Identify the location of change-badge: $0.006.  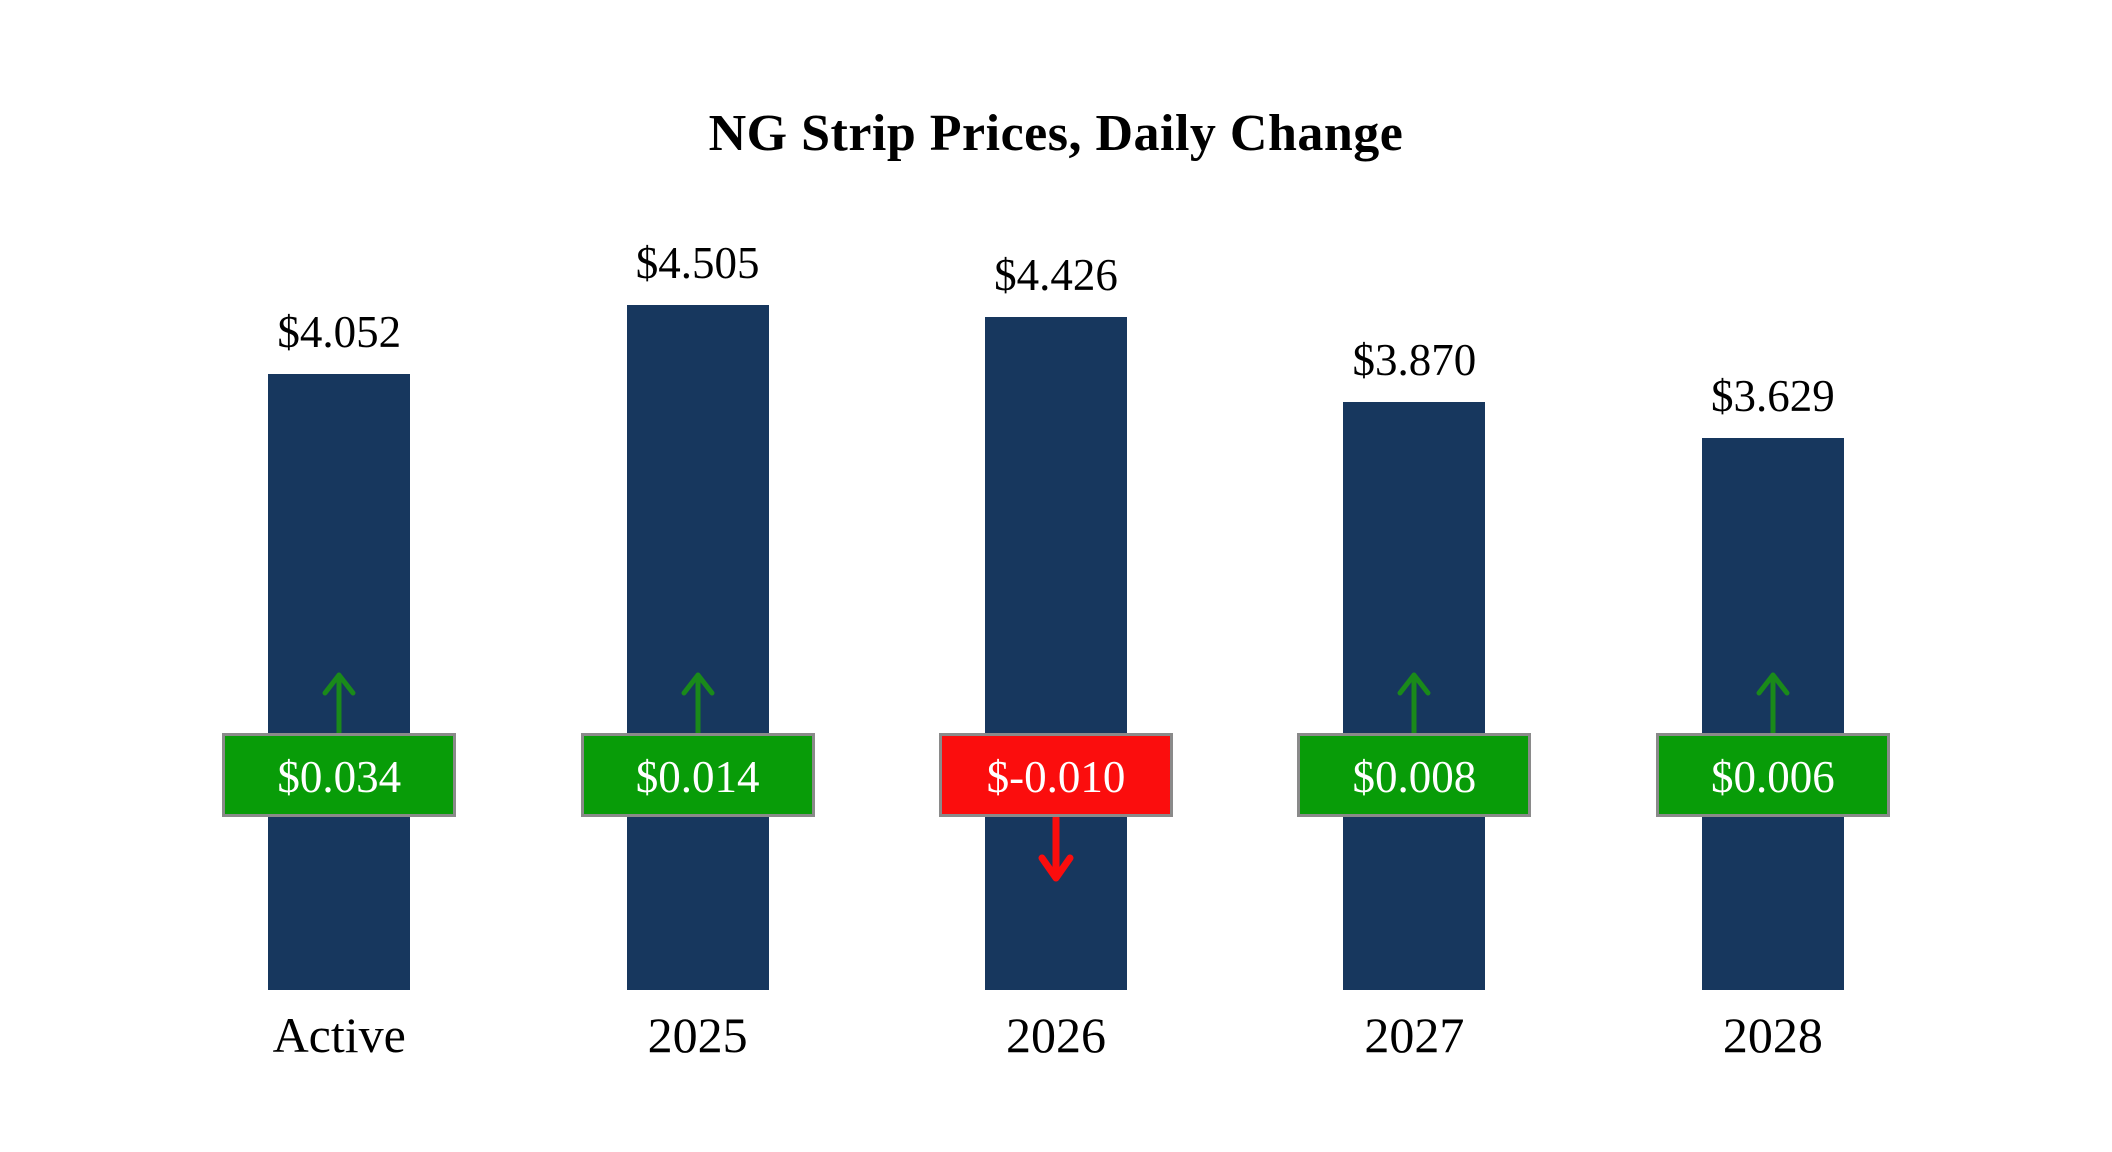
(1772, 775).